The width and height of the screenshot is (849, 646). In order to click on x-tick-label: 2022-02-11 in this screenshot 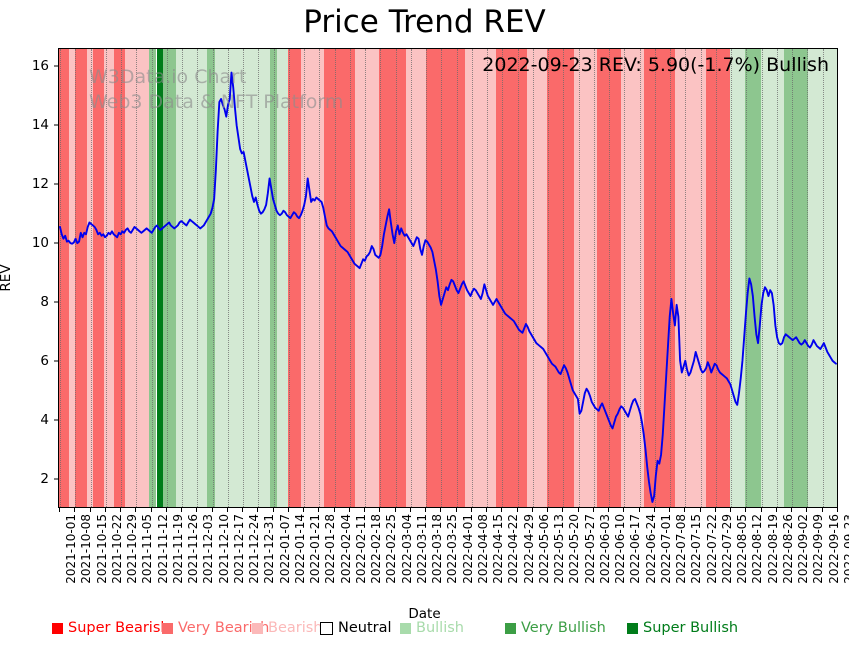, I will do `click(360, 549)`.